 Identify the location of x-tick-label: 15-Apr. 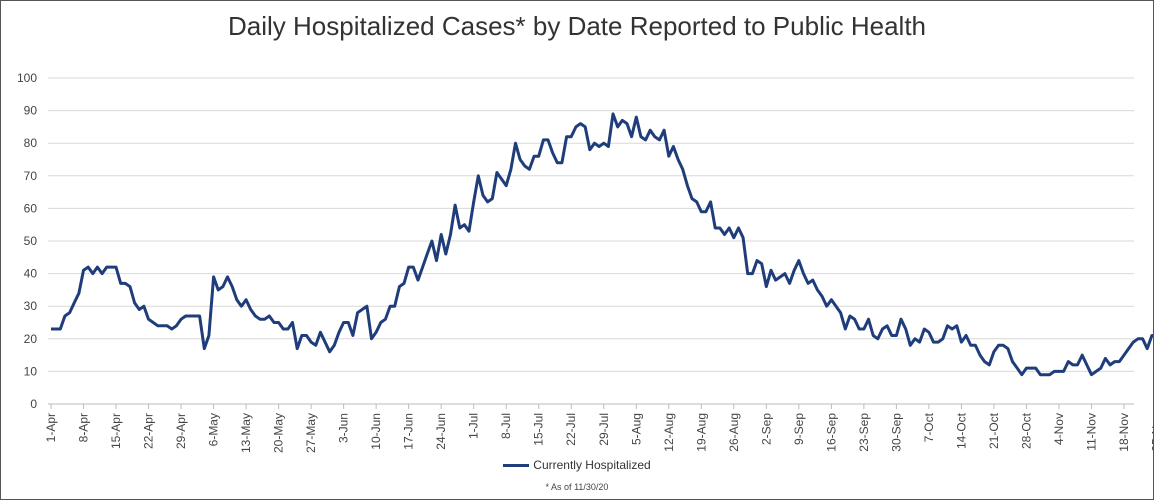
(116, 431).